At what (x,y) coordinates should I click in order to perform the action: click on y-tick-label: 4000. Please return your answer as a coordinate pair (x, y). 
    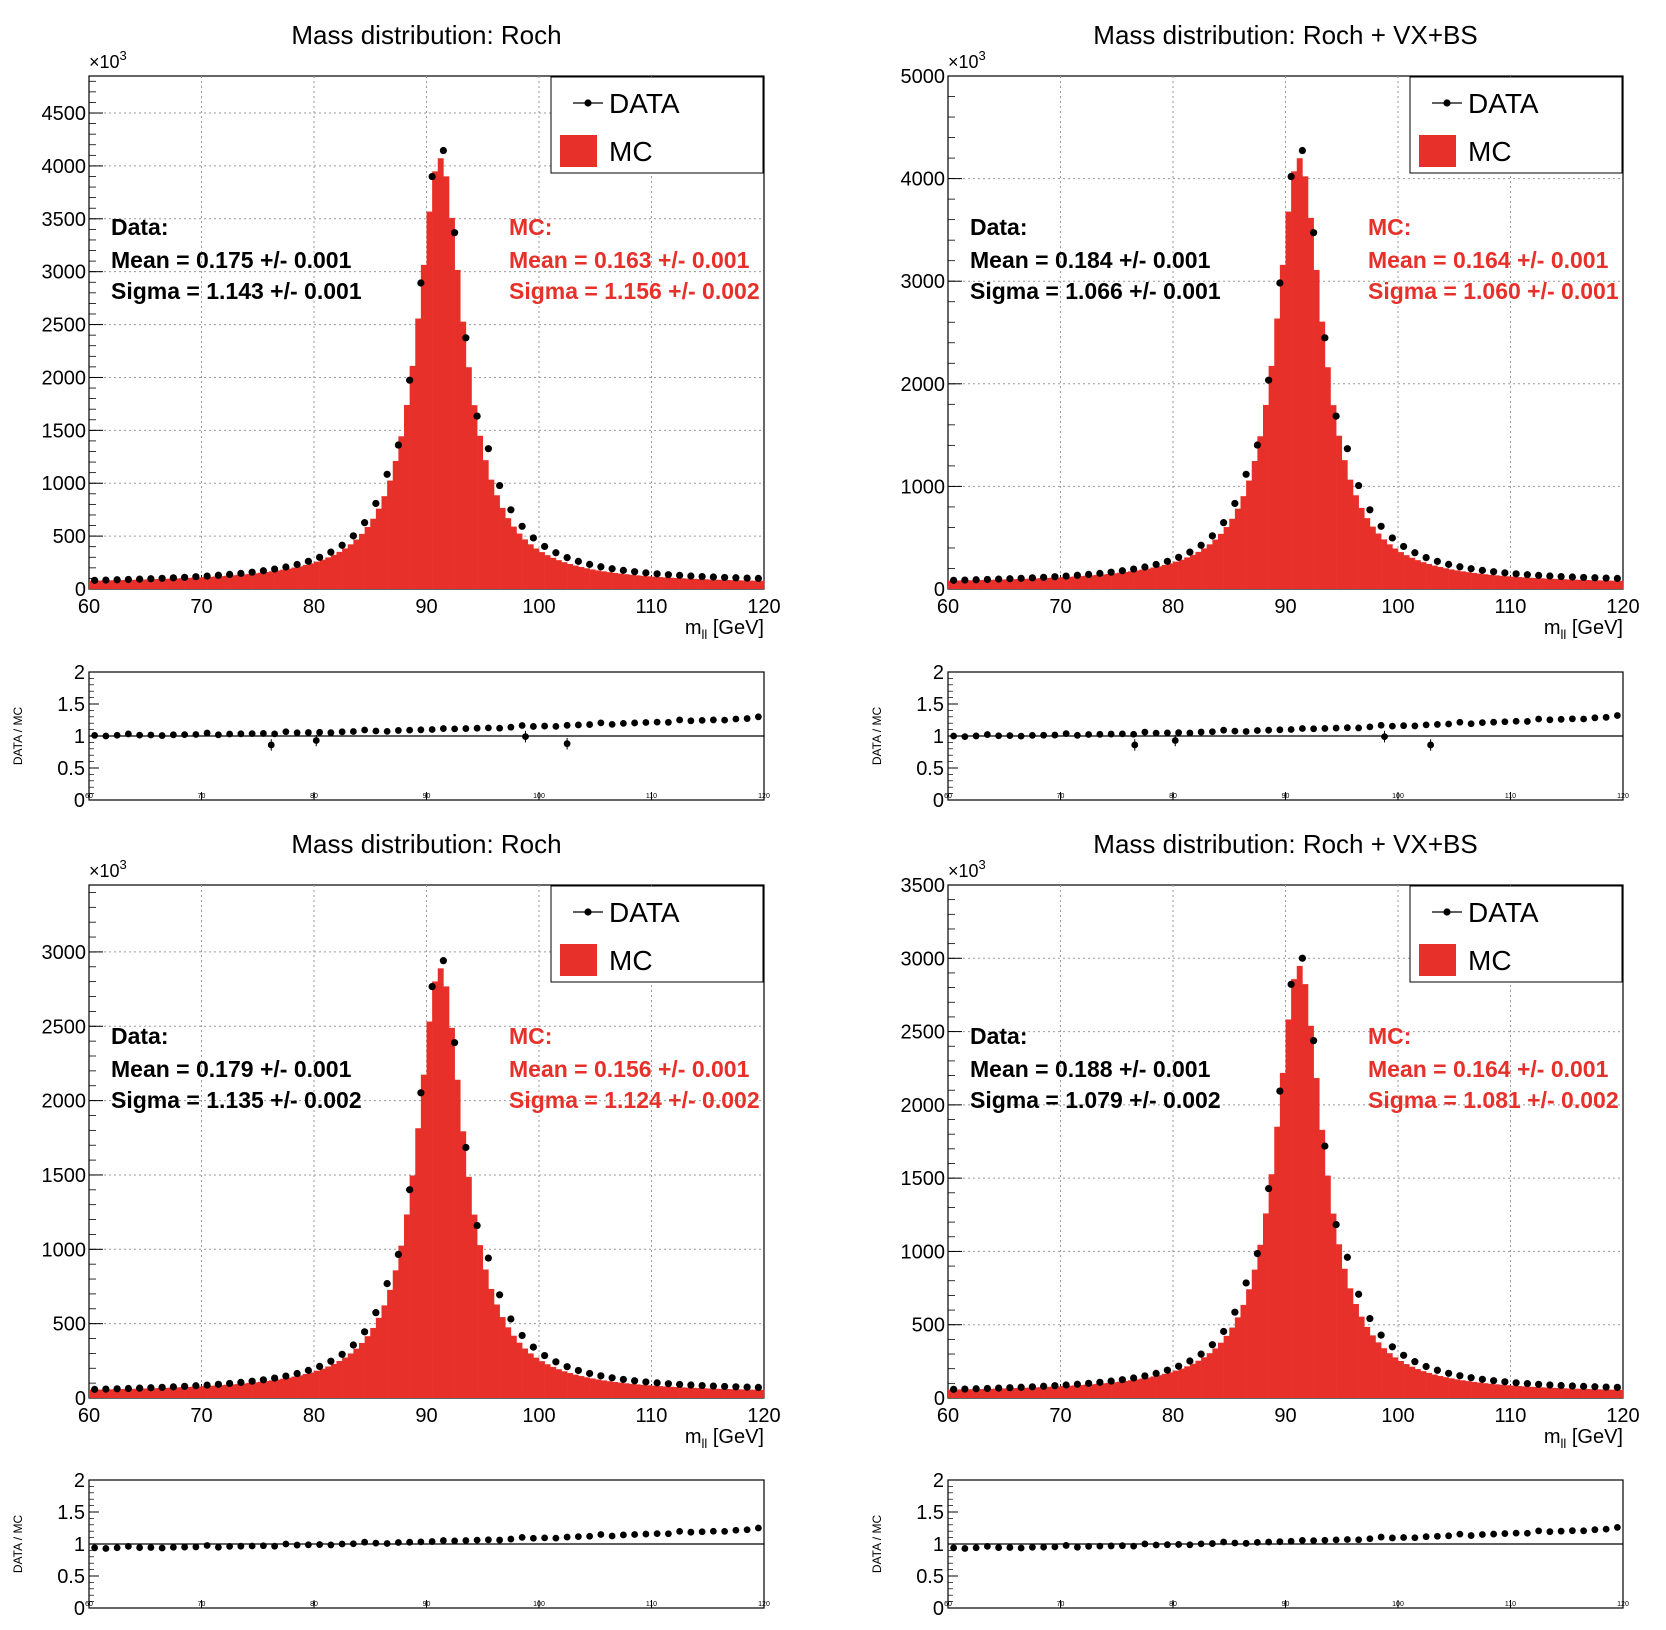
    Looking at the image, I should click on (923, 180).